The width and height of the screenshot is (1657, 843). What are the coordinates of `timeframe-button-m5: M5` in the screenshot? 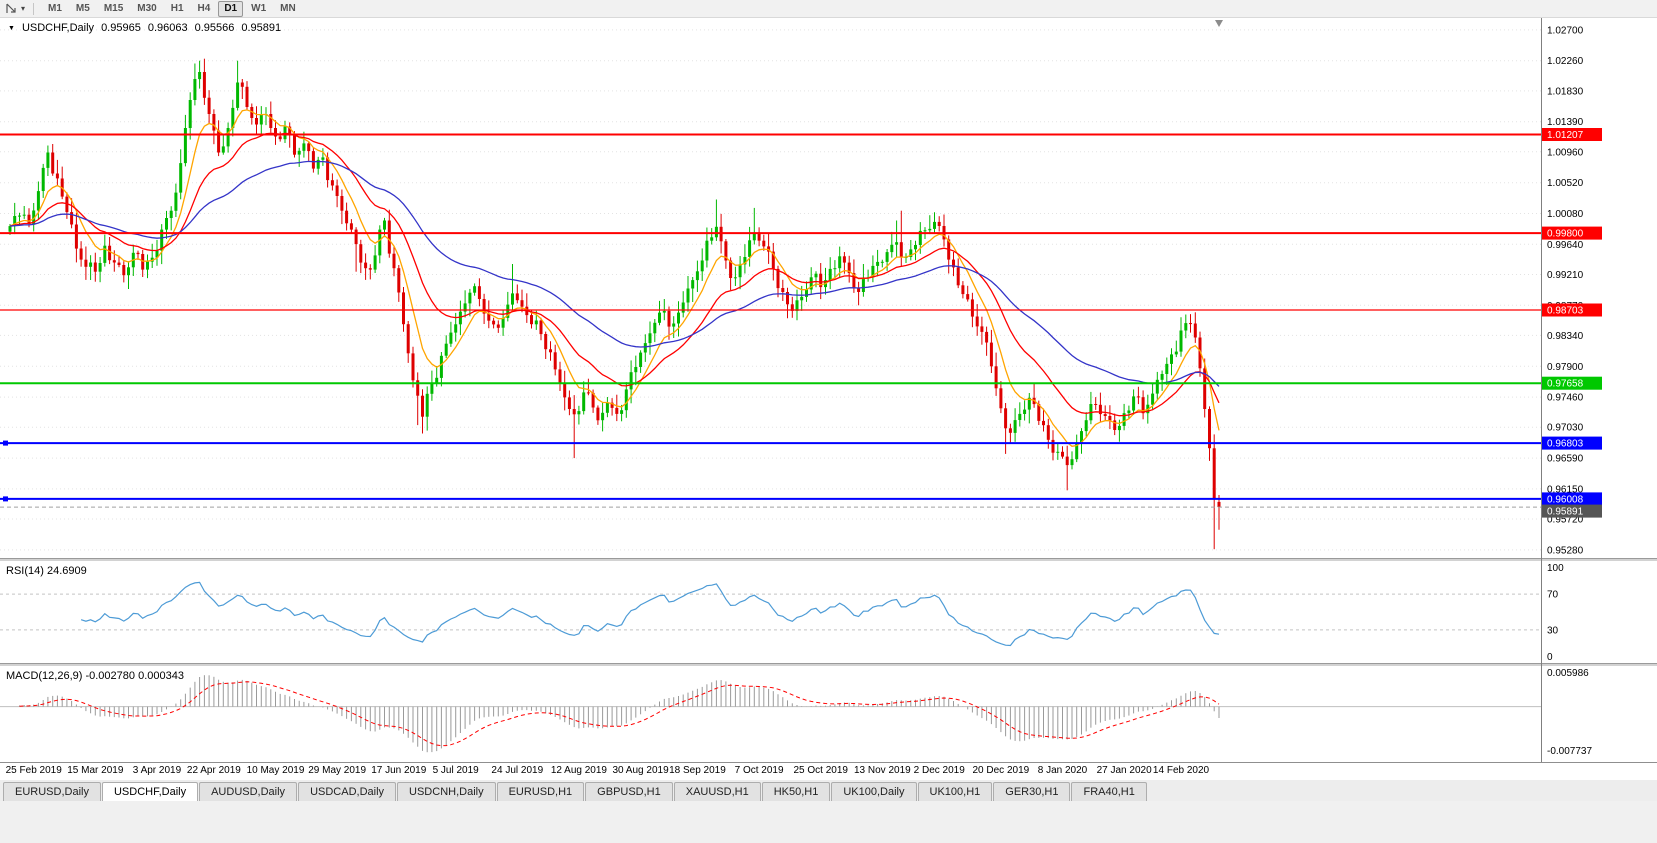 It's located at (82, 8).